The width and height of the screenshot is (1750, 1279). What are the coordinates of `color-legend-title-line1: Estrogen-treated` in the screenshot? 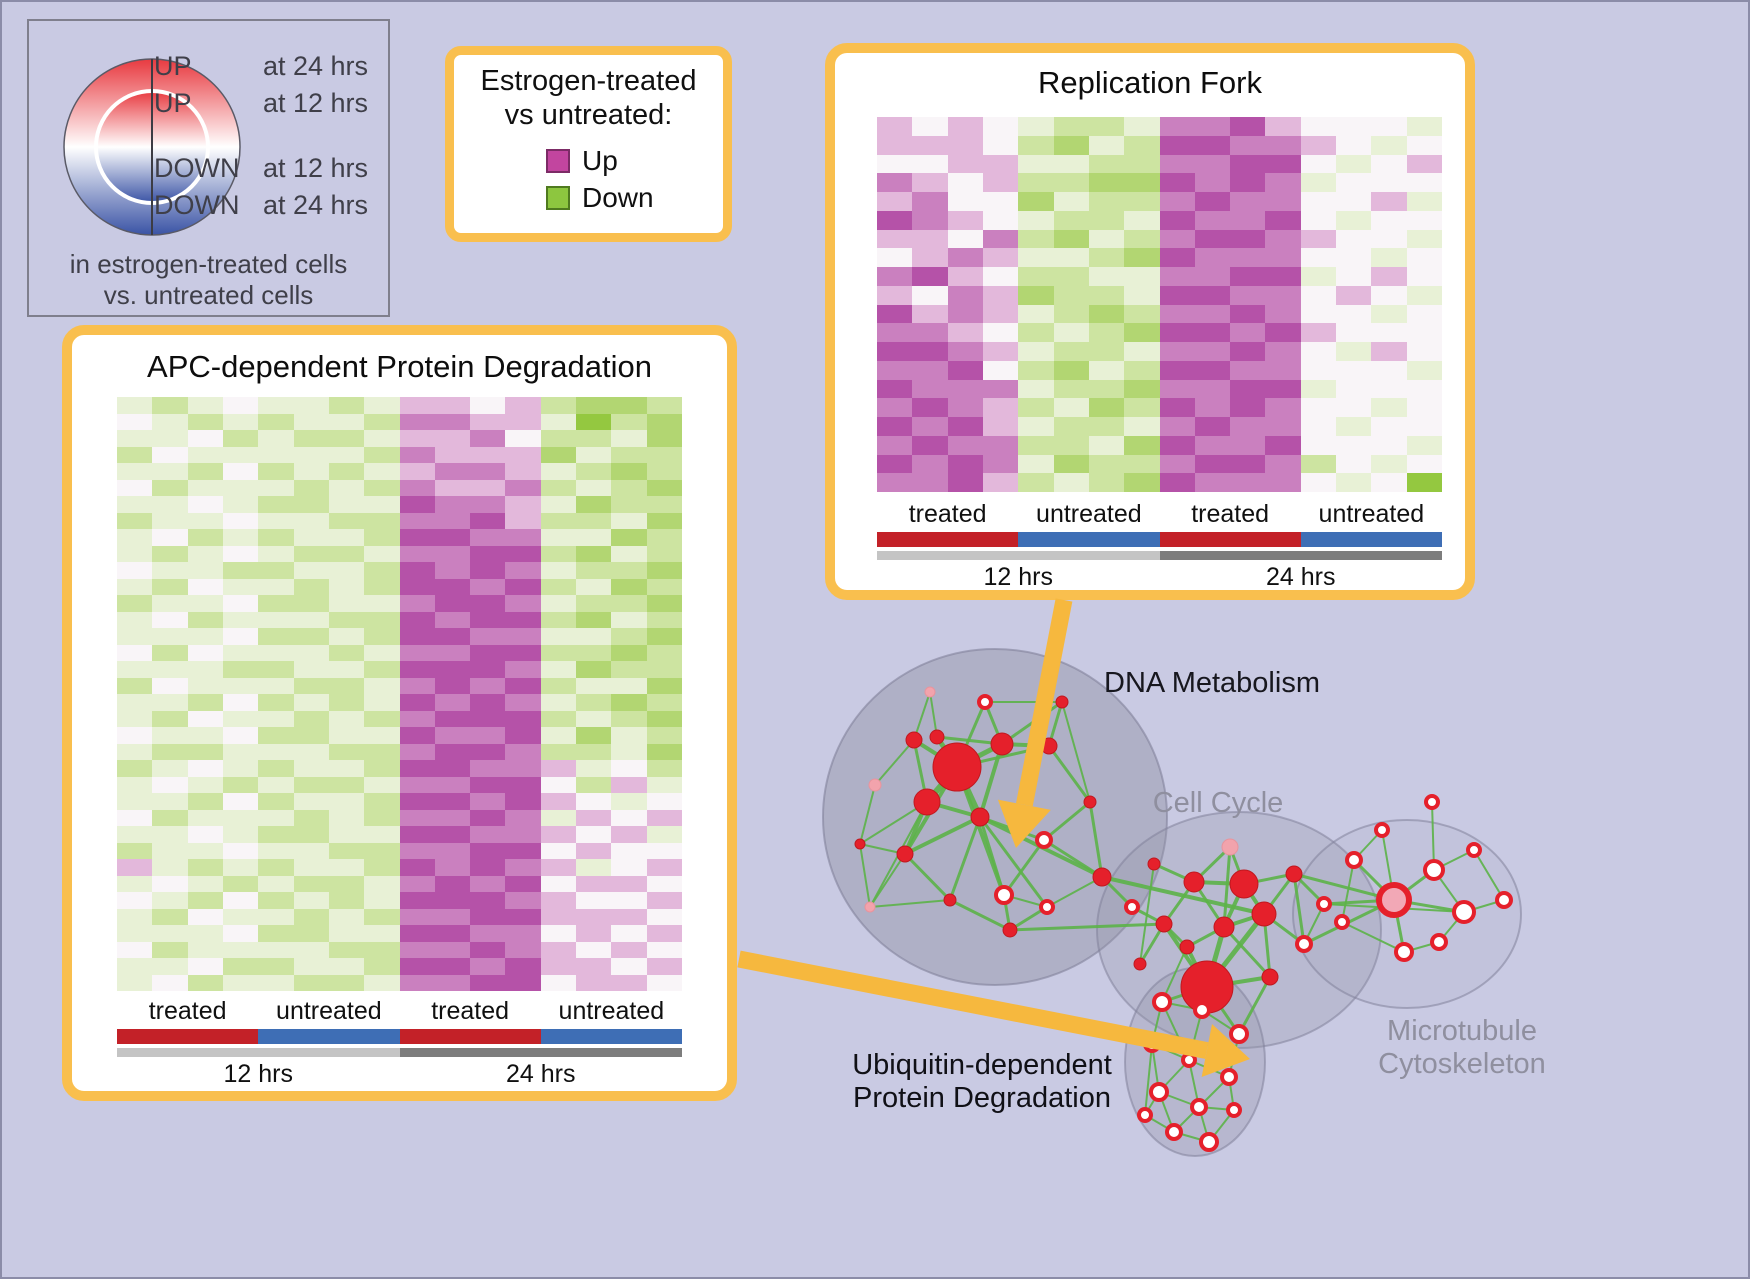 It's located at (588, 81).